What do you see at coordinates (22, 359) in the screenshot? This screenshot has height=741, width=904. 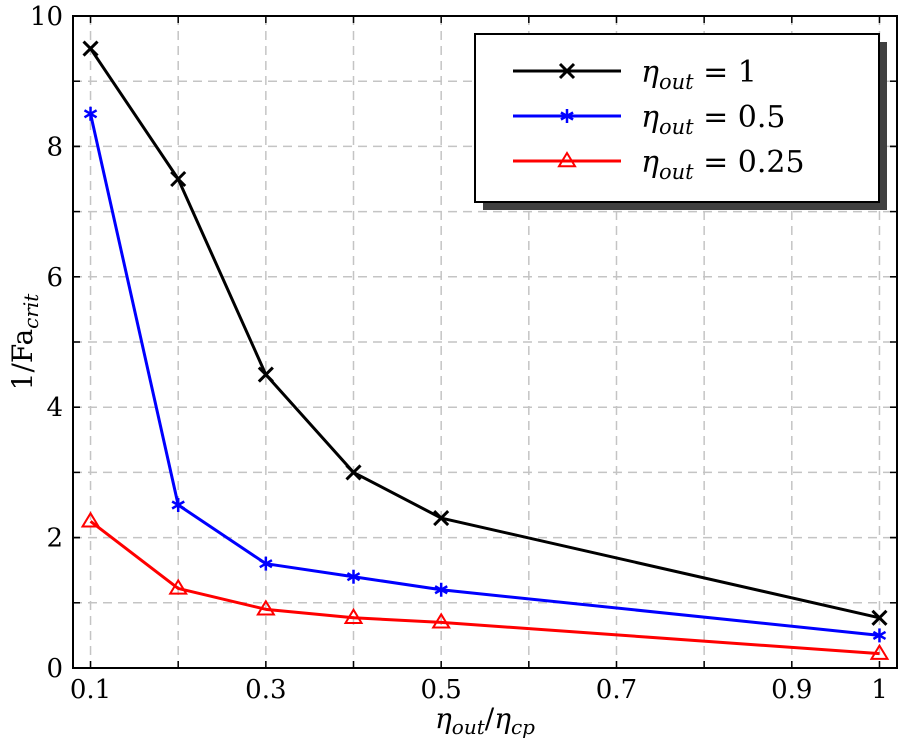 I see `y-label-base: 1/Fa` at bounding box center [22, 359].